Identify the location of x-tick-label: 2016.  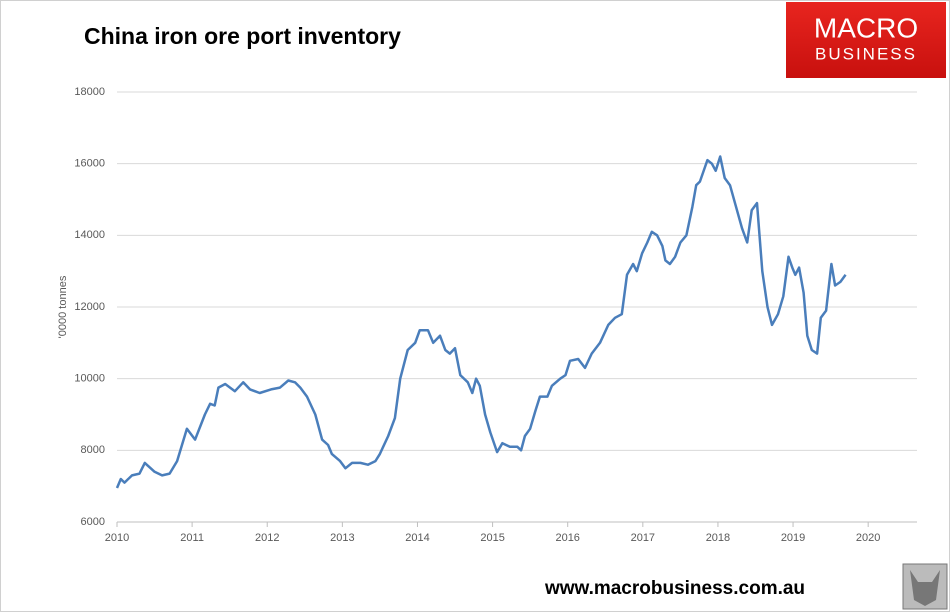
(567, 538).